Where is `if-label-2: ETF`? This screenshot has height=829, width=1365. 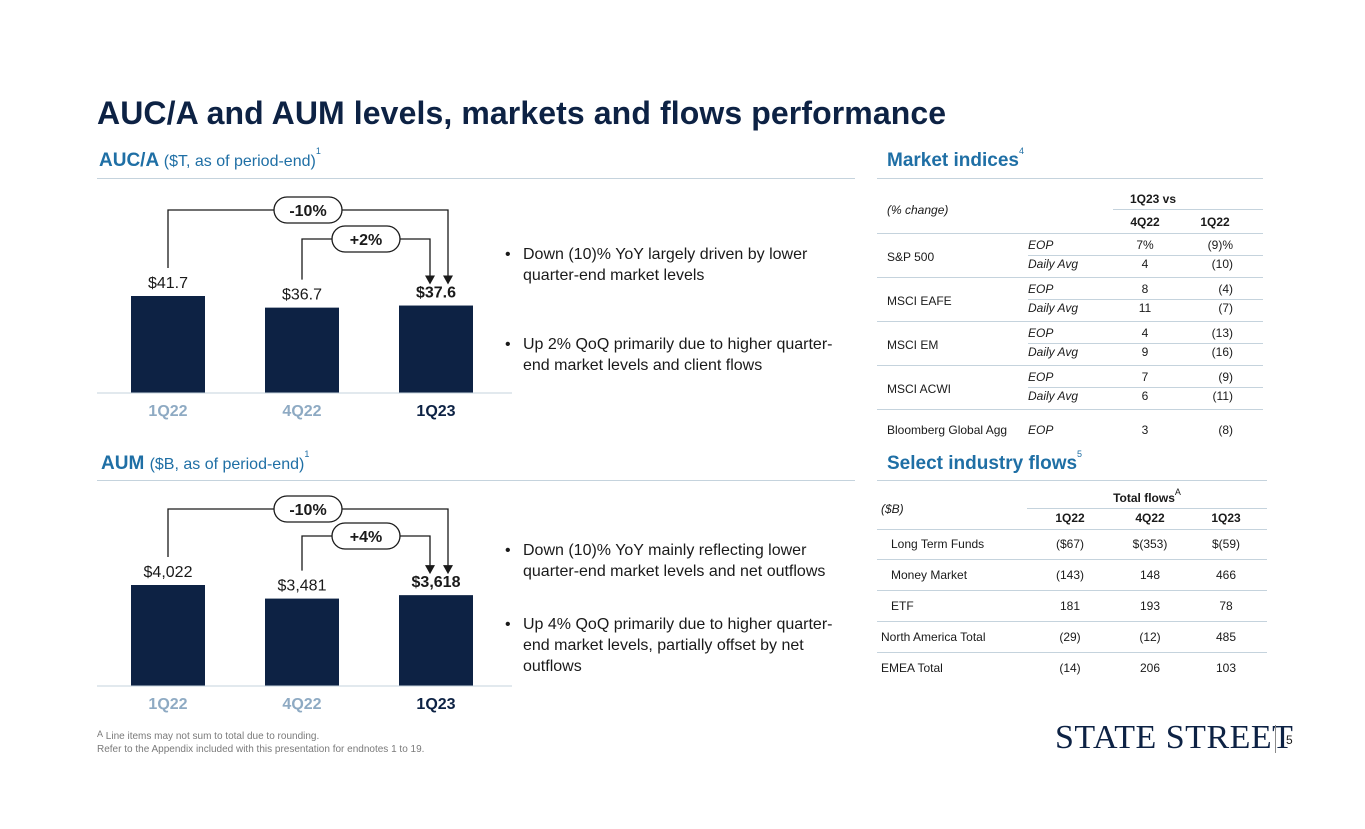
if-label-2: ETF is located at coordinates (902, 606).